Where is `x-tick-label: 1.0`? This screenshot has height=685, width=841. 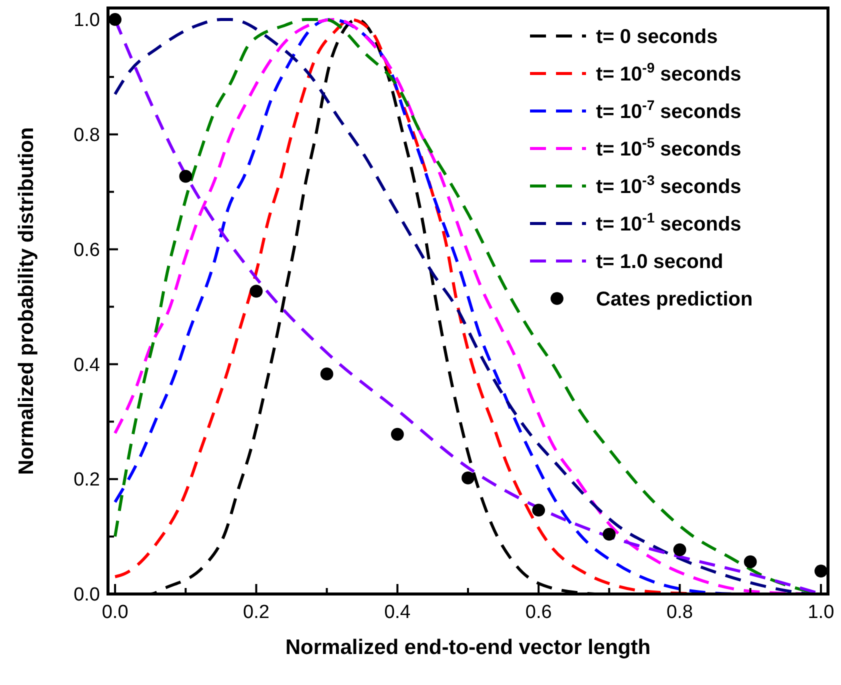
x-tick-label: 1.0 is located at coordinates (821, 612).